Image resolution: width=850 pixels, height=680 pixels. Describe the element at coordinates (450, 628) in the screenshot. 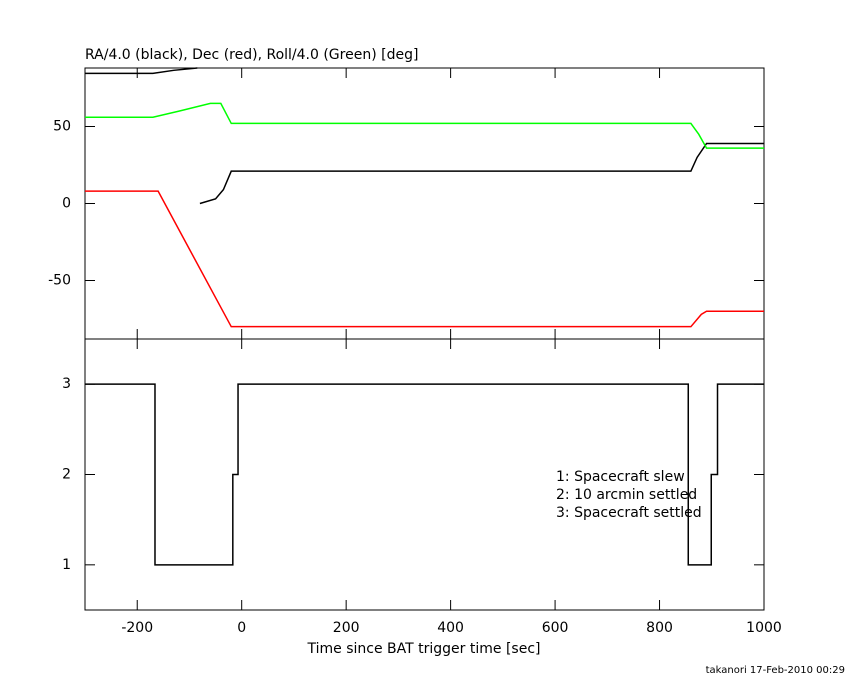

I see `x-tick-label: 400` at that location.